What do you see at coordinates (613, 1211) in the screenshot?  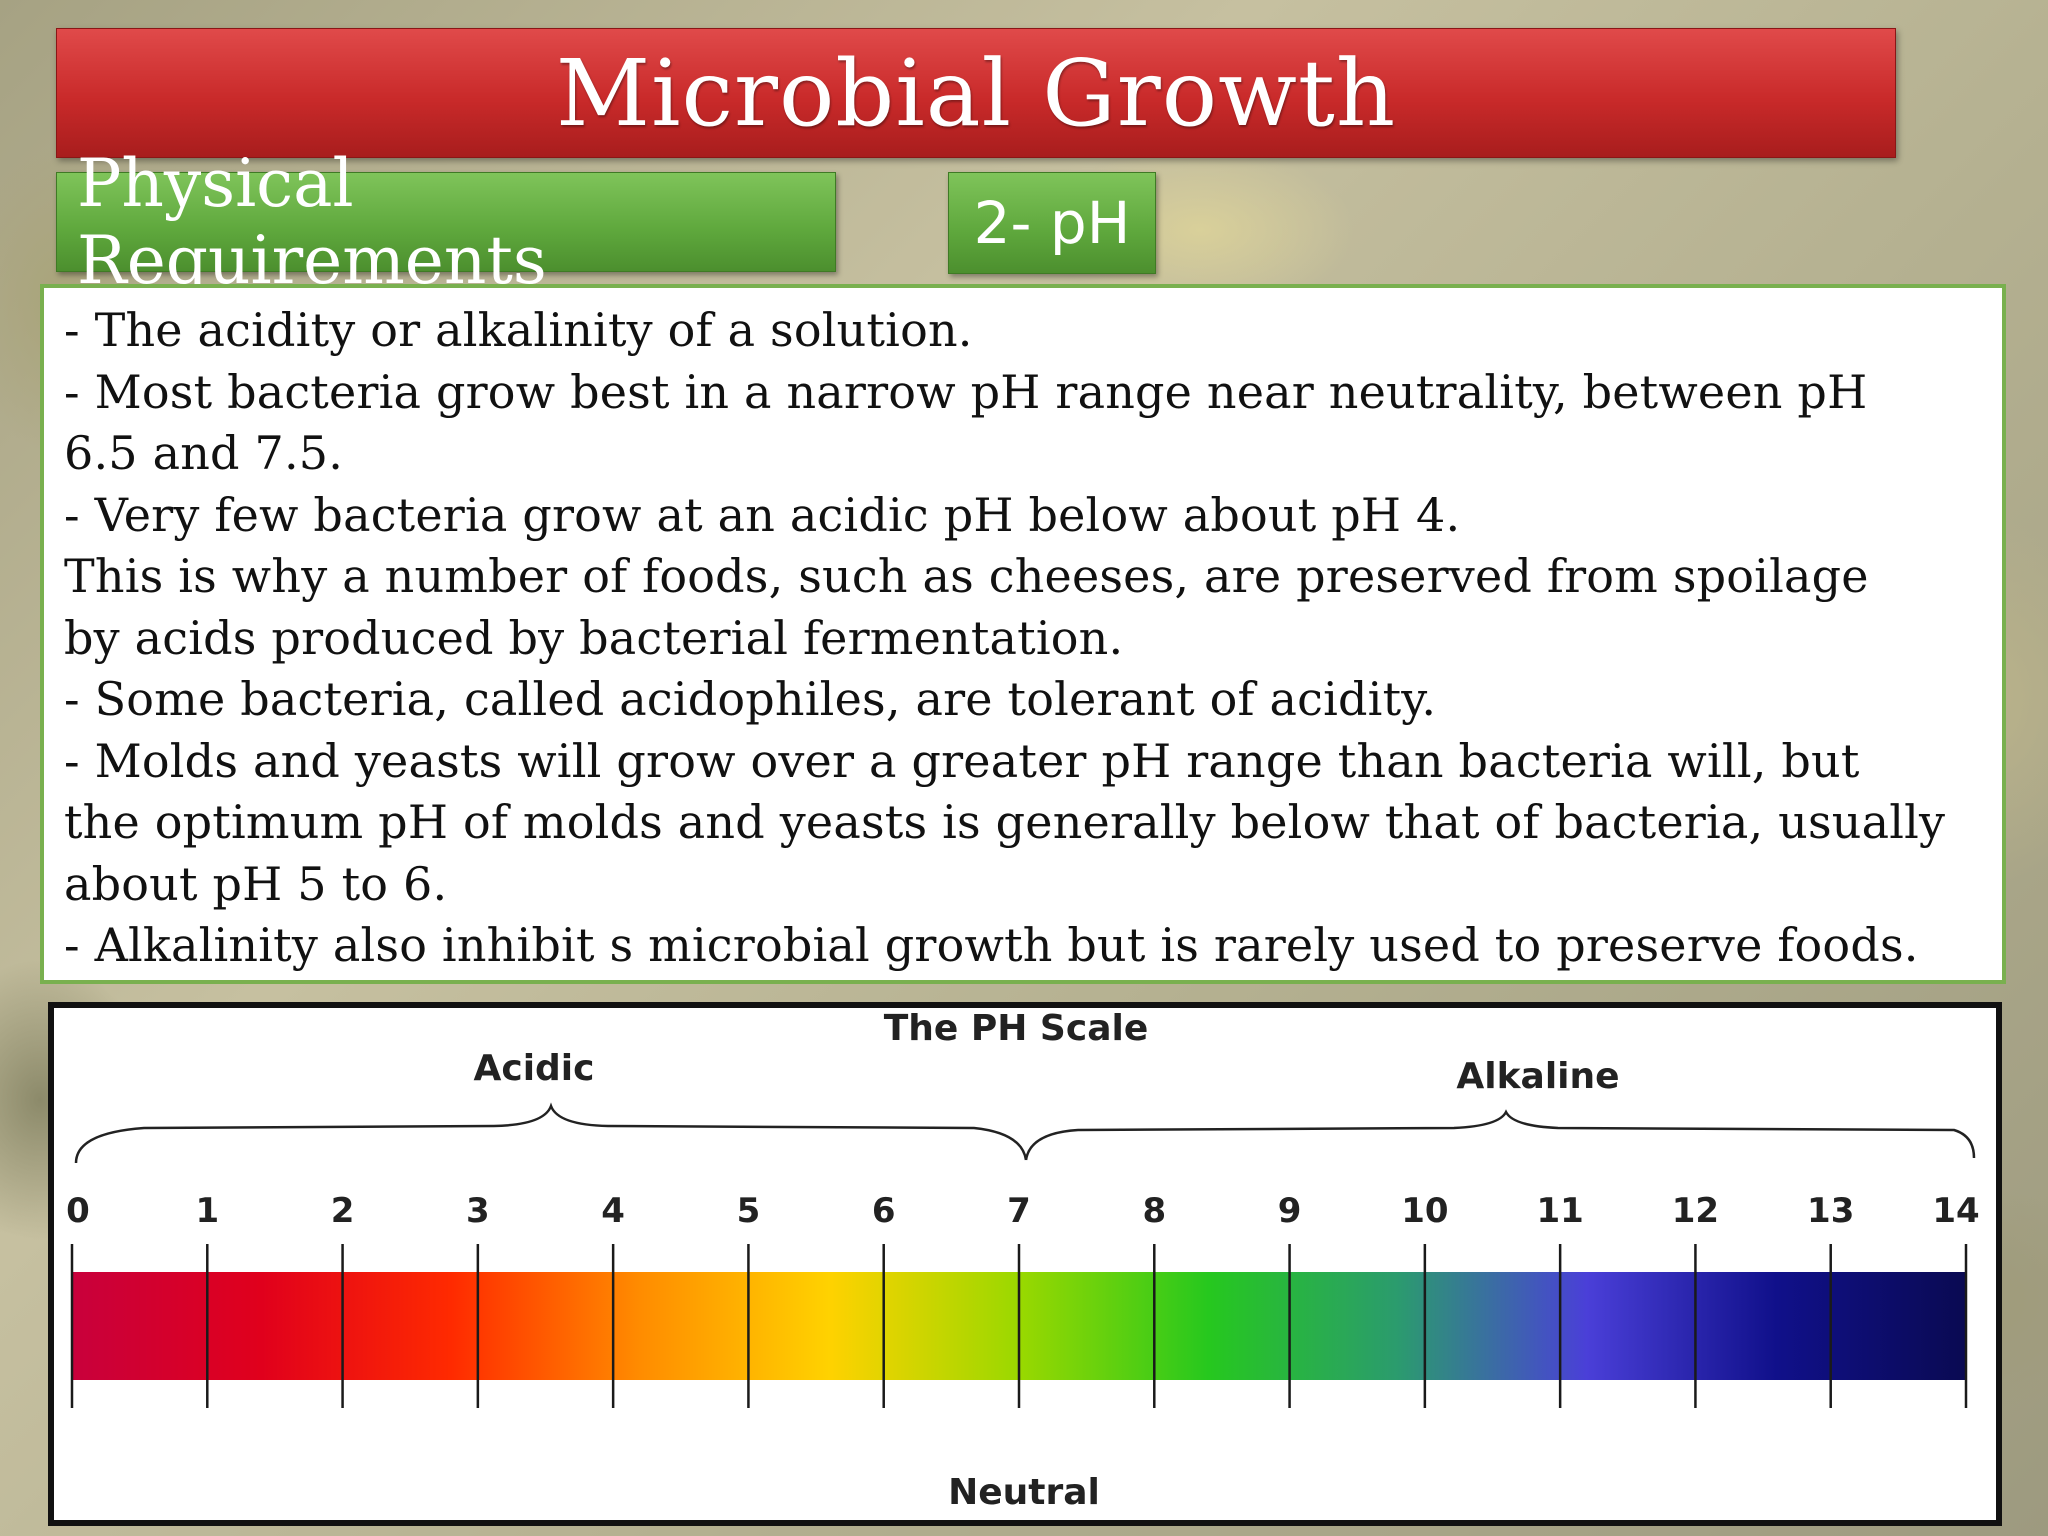 I see `ph-tick-label: 4` at bounding box center [613, 1211].